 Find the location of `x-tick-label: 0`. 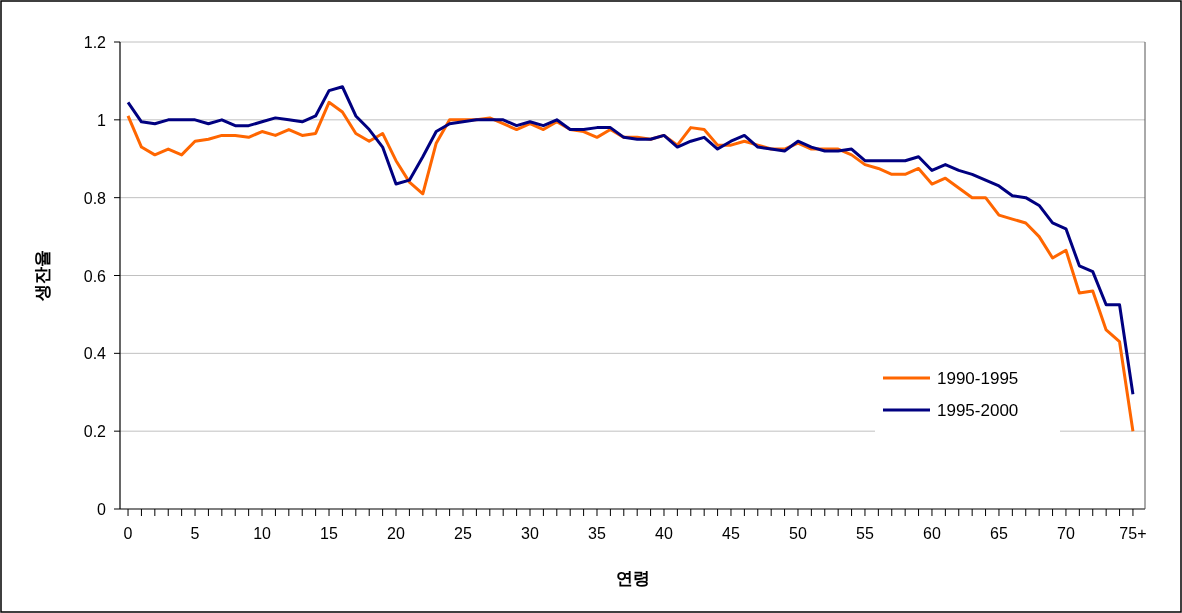

x-tick-label: 0 is located at coordinates (128, 533).